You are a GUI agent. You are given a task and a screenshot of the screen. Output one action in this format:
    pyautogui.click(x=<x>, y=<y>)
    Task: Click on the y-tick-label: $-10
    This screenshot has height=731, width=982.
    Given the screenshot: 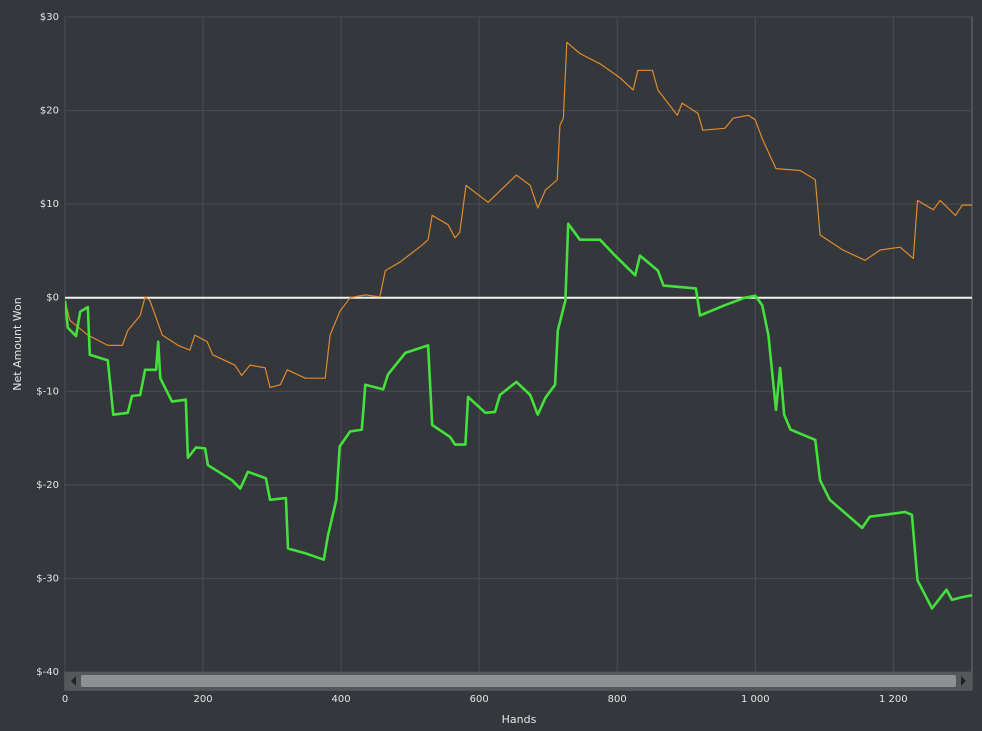 What is the action you would take?
    pyautogui.click(x=47, y=391)
    